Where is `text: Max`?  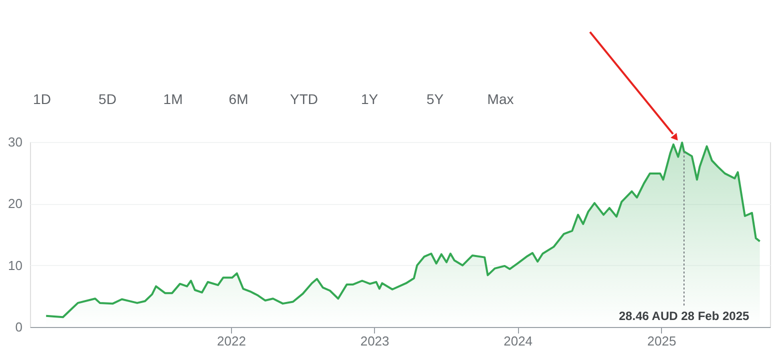
text: Max is located at coordinates (500, 99).